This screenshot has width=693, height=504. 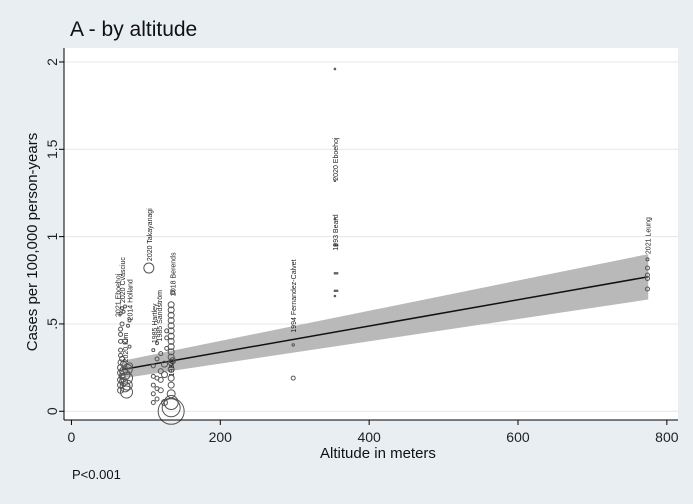 I want to click on point-label-7: 2018 Berends, so click(x=174, y=274).